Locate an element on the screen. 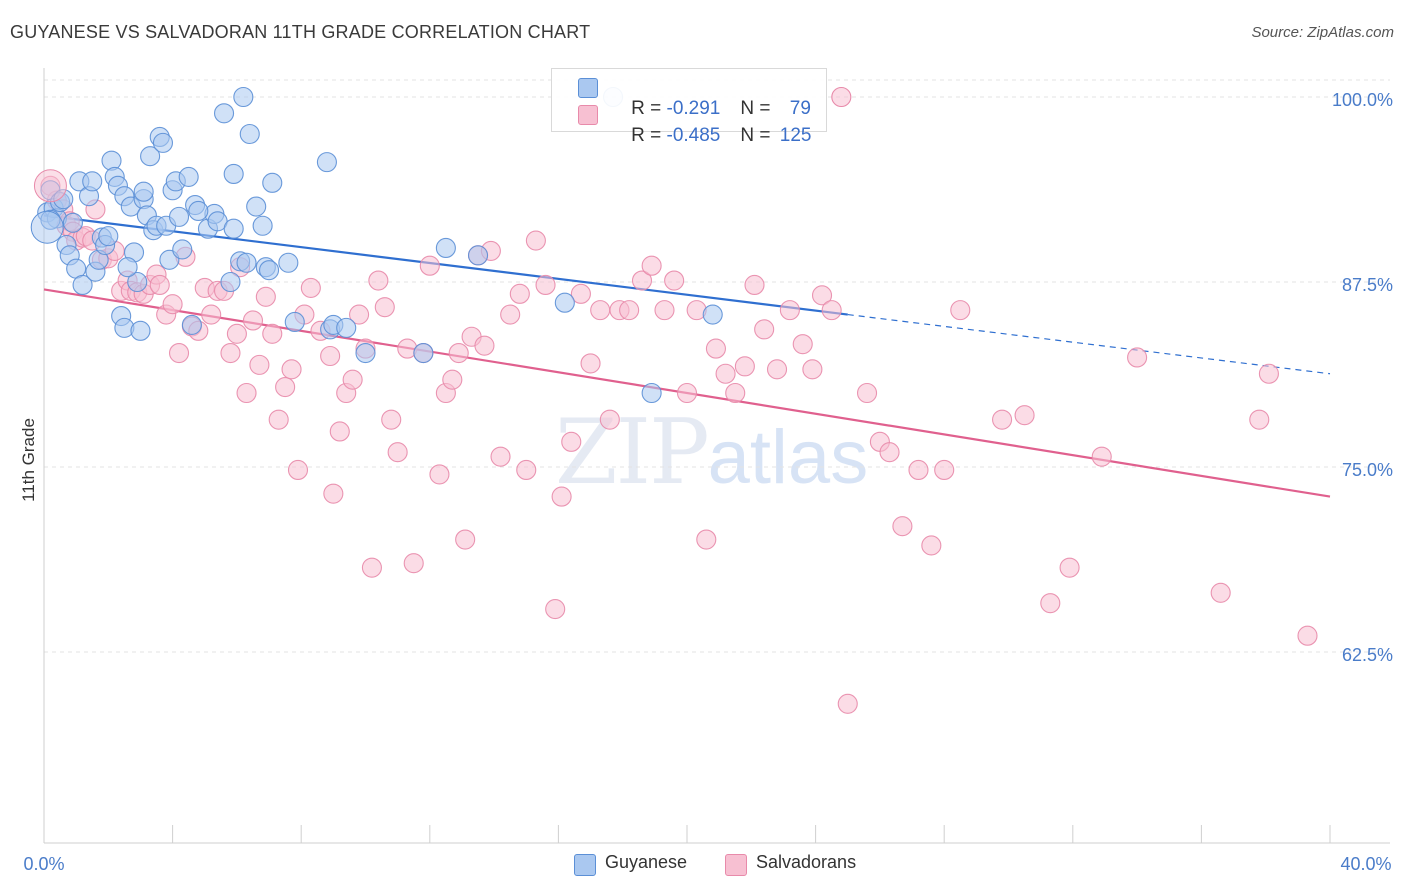 The width and height of the screenshot is (1406, 892). x-tick-label: 0.0% is located at coordinates (43, 864).